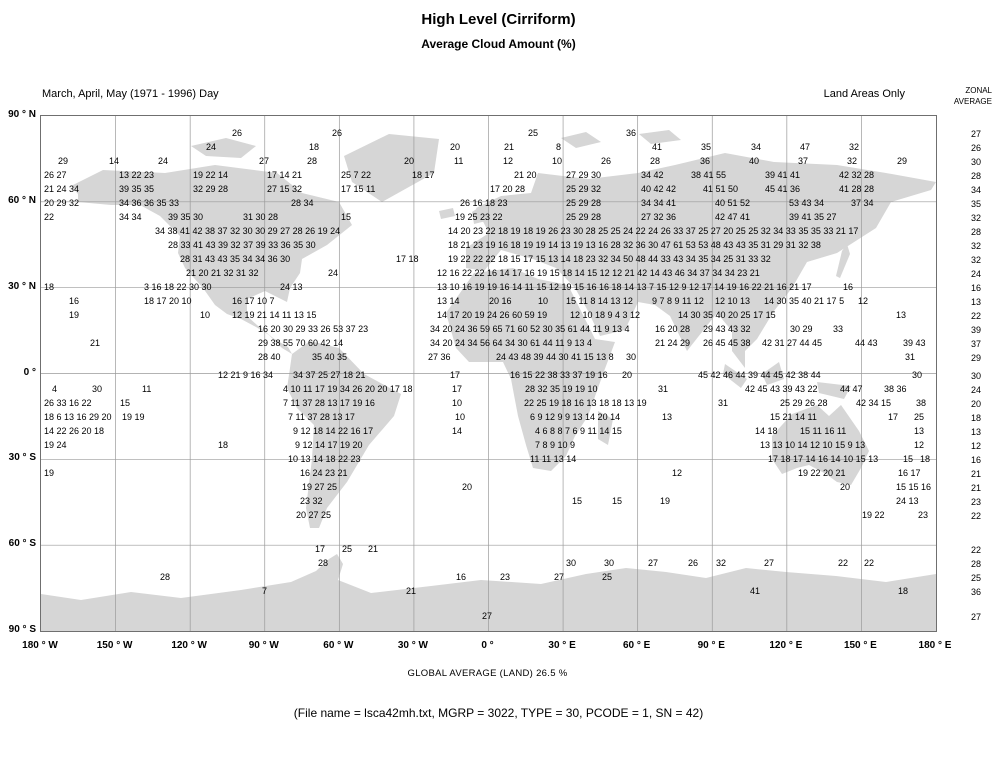 The width and height of the screenshot is (997, 760). I want to click on lat-label: 0 °, so click(29, 372).